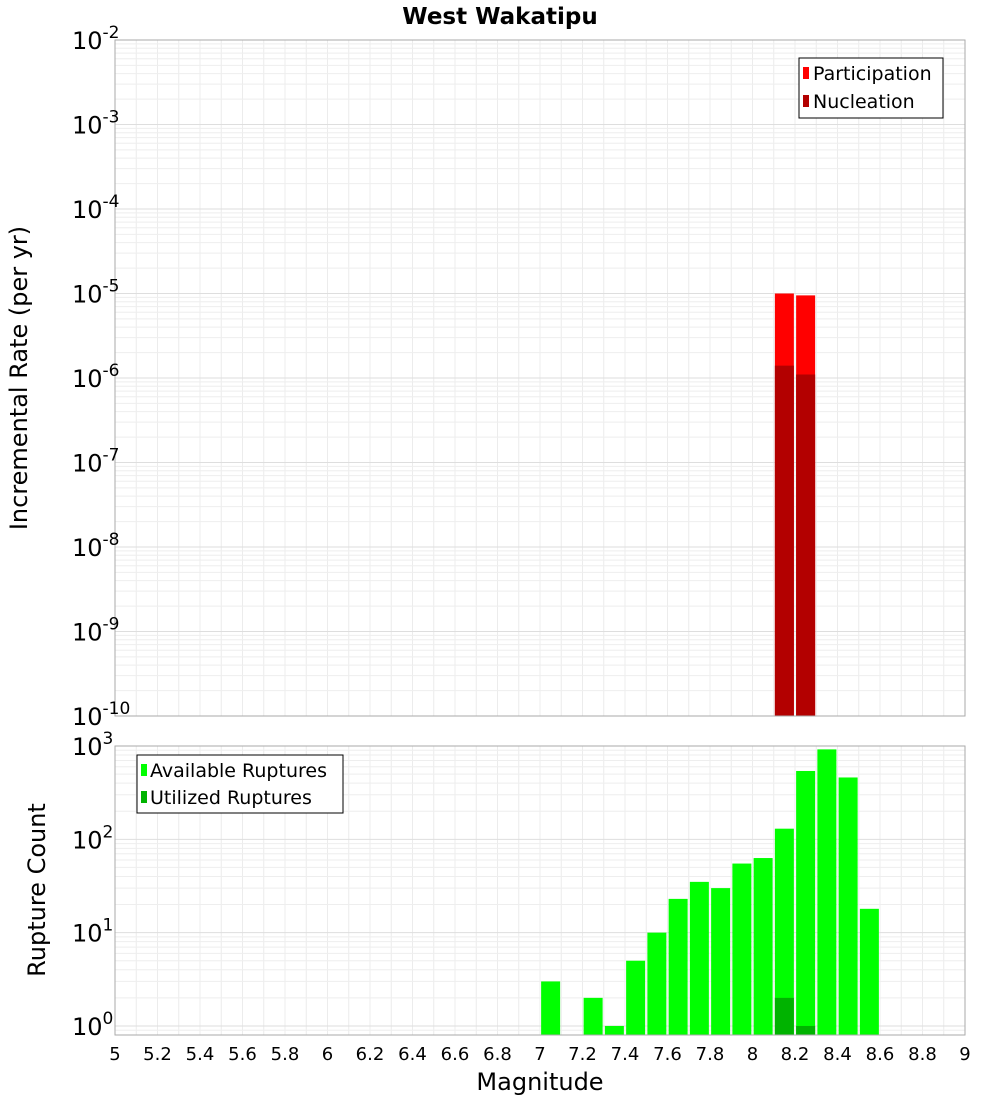  Describe the element at coordinates (238, 771) in the screenshot. I see `legend-label-available: Available Ruptures` at that location.